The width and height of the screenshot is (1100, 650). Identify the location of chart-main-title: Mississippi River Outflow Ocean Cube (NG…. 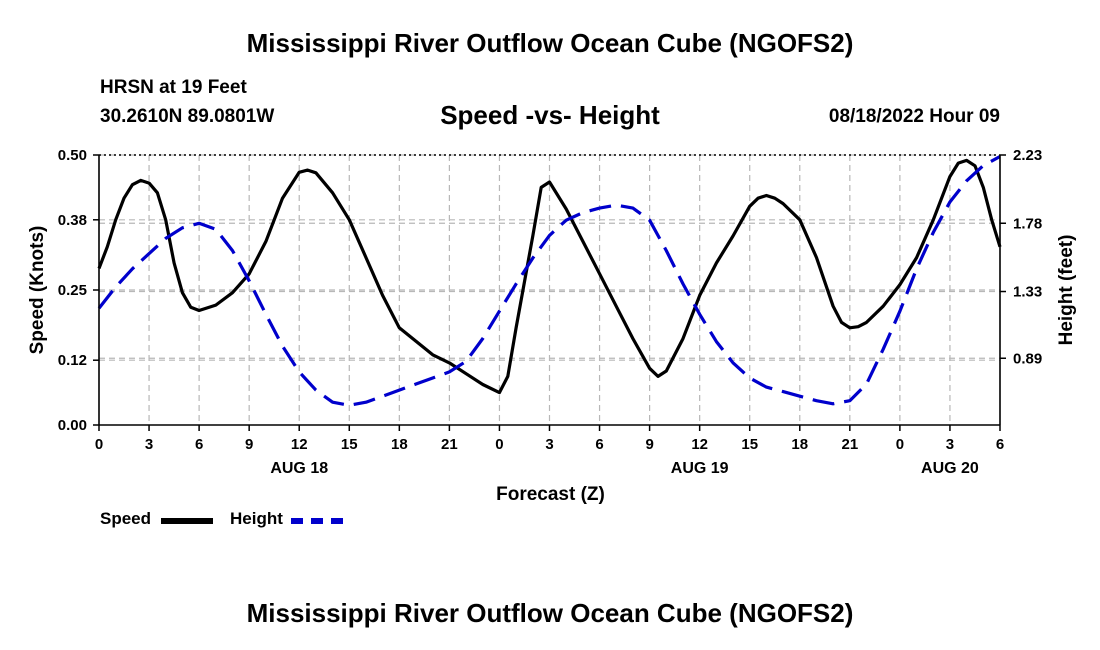
(550, 43).